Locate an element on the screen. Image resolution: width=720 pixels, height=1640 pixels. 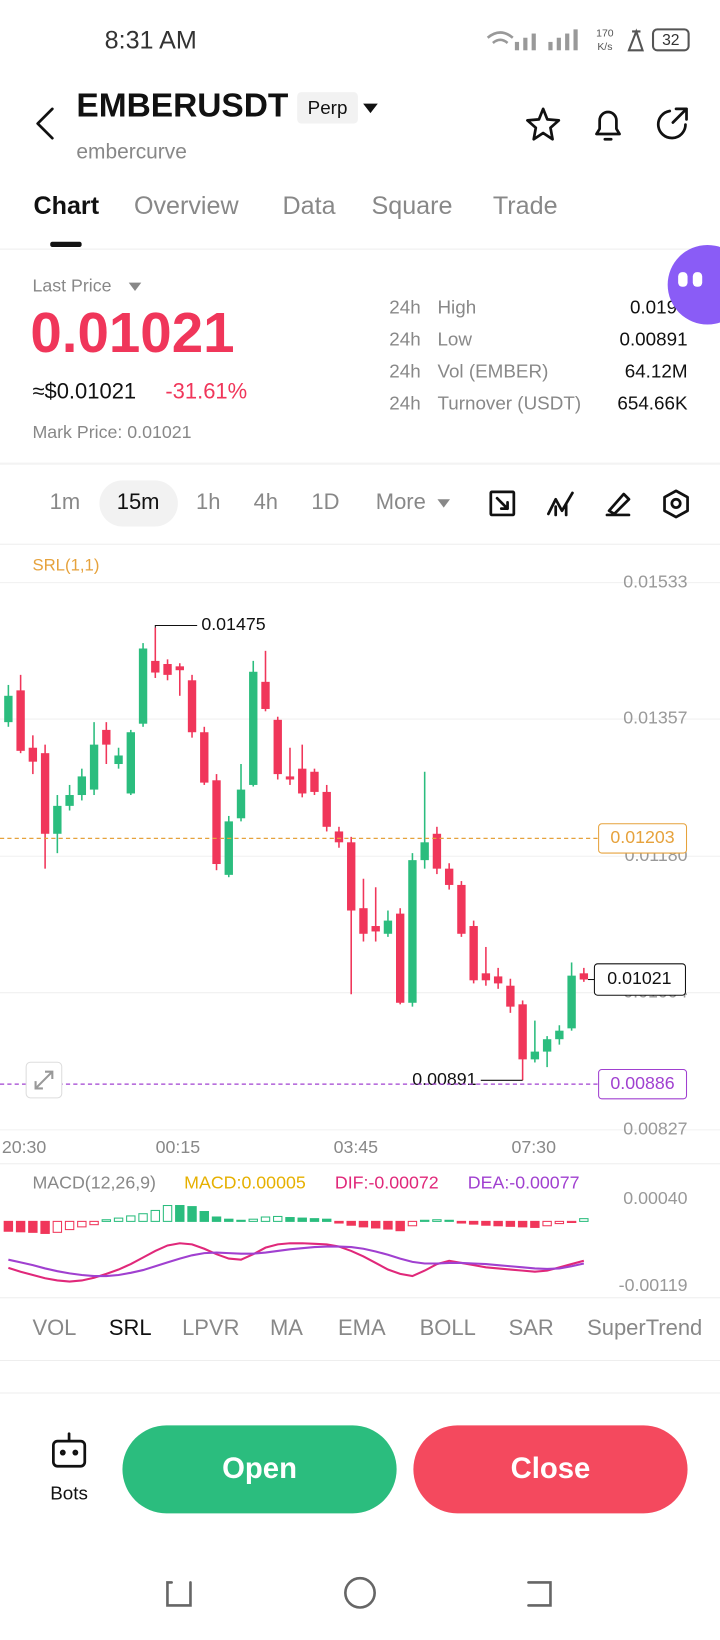
badge-caret is located at coordinates (370, 108).